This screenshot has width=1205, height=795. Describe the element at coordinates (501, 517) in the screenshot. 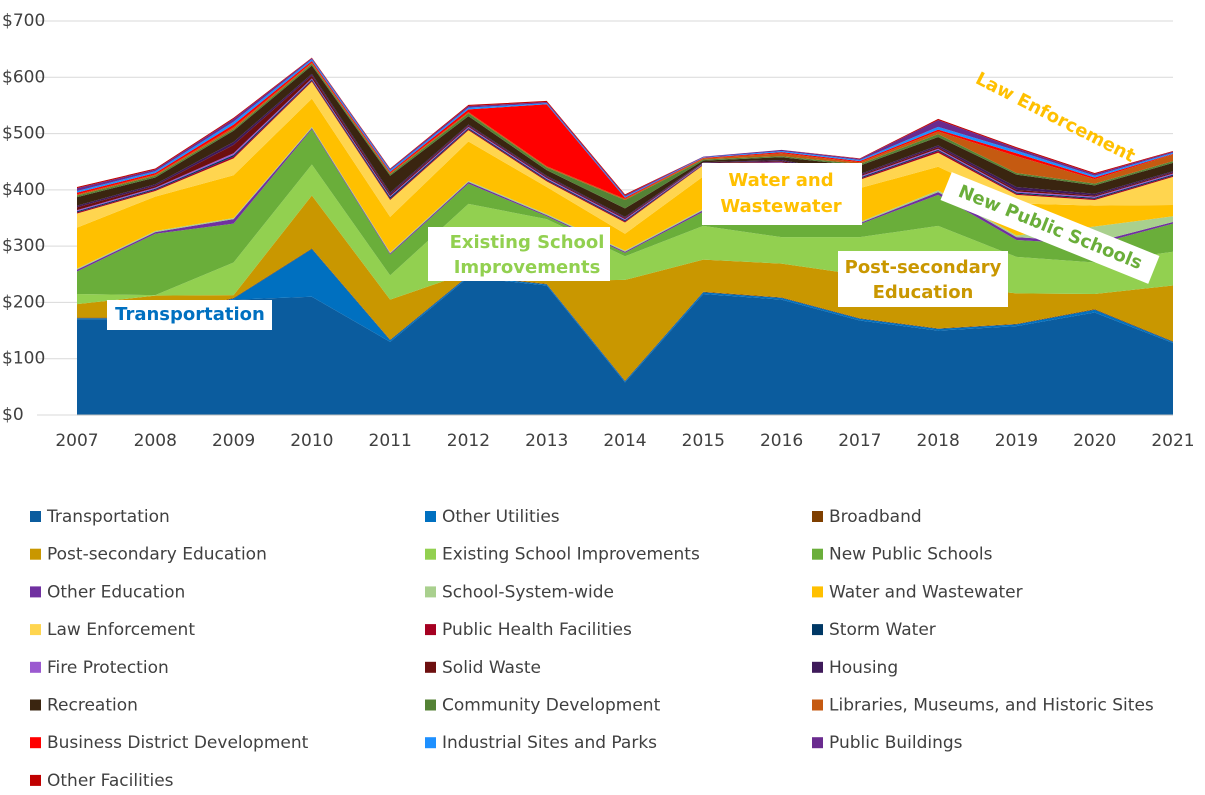

I see `legend-label: Other Utilities` at that location.